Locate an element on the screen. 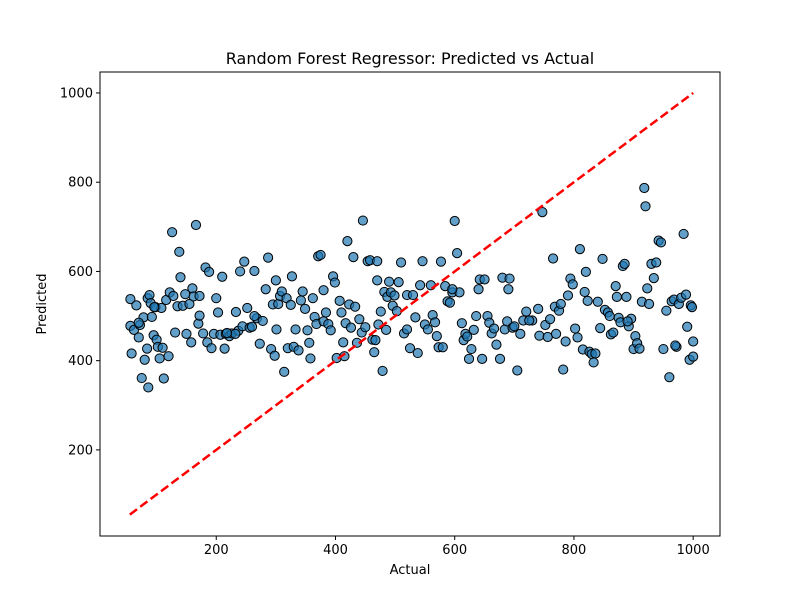 The image size is (800, 600). x-tick-label: 600 is located at coordinates (454, 550).